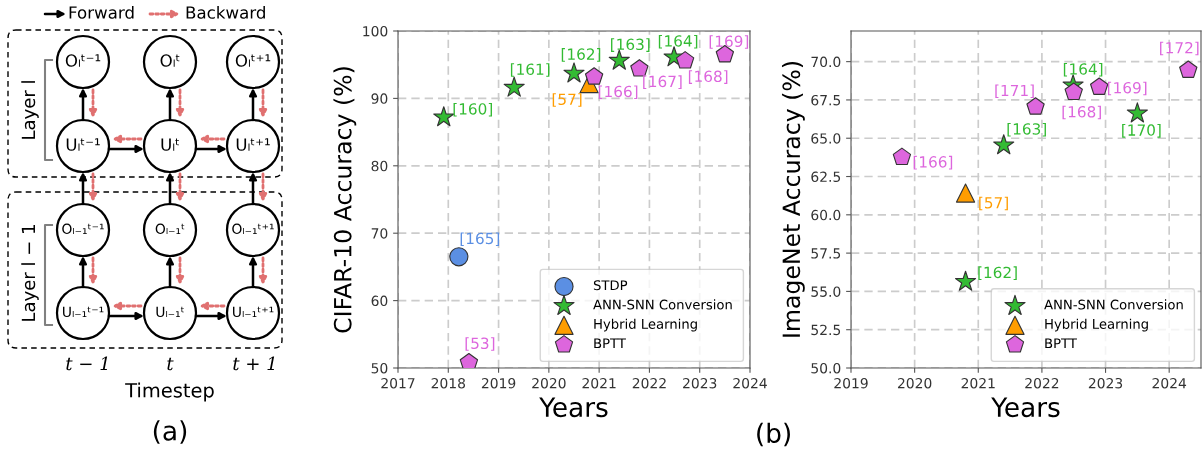 The height and width of the screenshot is (458, 1202). I want to click on text: Uₗᵗ, so click(170, 144).